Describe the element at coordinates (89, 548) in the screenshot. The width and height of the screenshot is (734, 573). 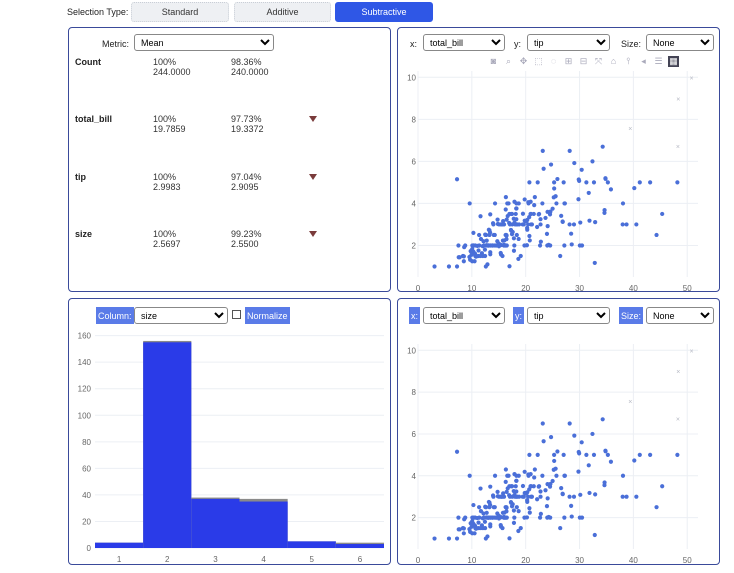
I see `y-tick-label: 0` at that location.